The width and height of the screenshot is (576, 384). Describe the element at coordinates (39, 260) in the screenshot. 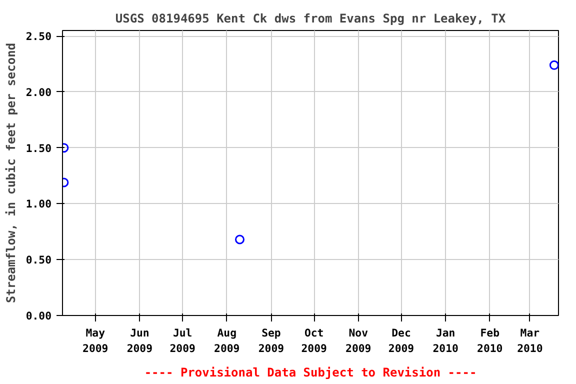

I see `y-tick-label: 0.50` at that location.